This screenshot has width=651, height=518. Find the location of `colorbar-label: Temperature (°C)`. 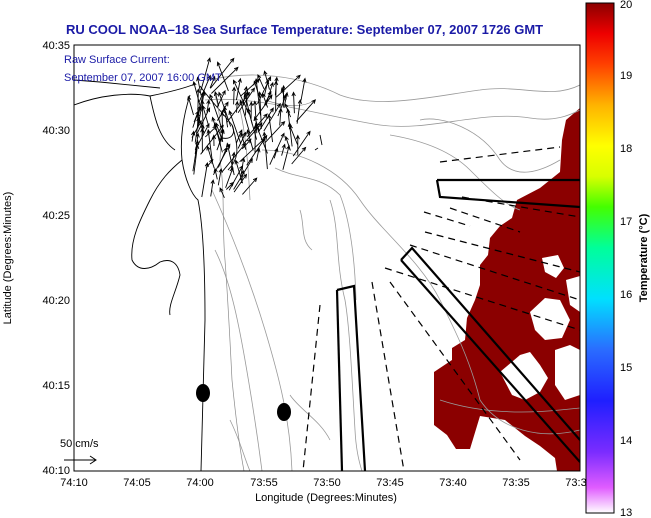

colorbar-label: Temperature (°C) is located at coordinates (644, 257).